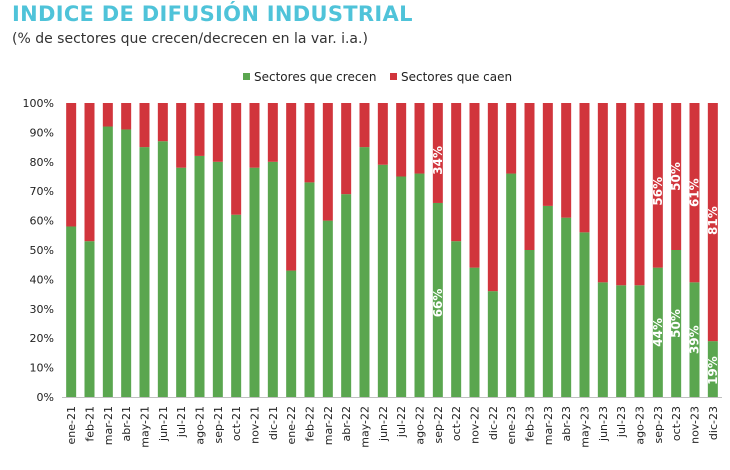 This screenshot has height=470, width=730. Describe the element at coordinates (475, 425) in the screenshot. I see `x-tick-label: nov-22` at that location.